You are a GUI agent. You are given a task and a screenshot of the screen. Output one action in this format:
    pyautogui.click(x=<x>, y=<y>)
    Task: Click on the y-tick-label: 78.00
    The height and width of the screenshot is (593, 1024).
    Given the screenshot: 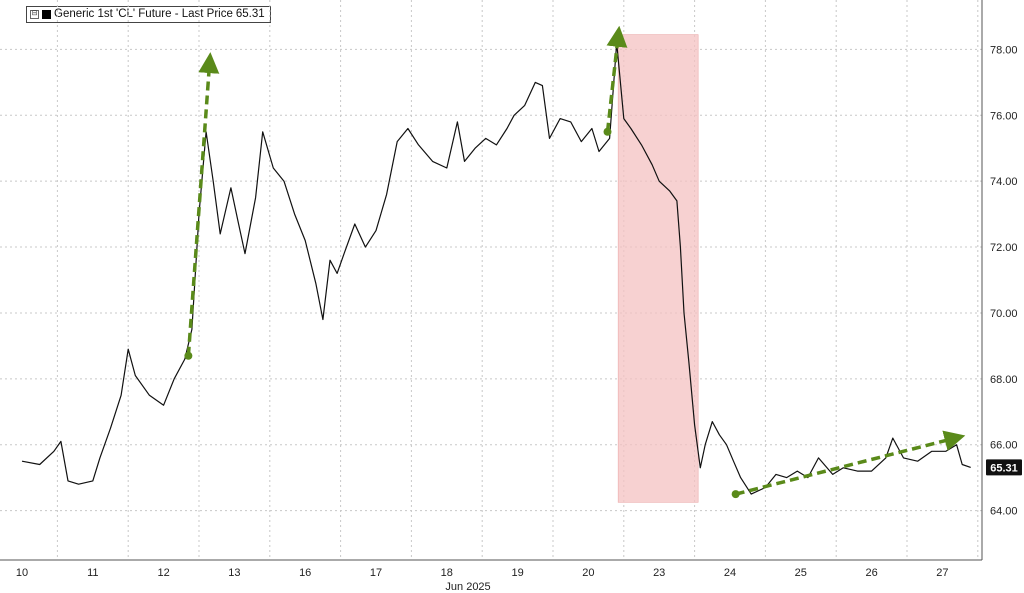 What is the action you would take?
    pyautogui.click(x=1004, y=50)
    